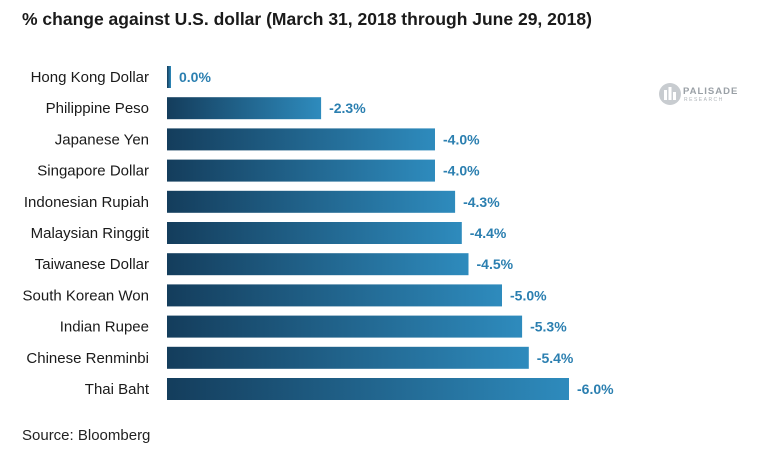  What do you see at coordinates (104, 327) in the screenshot?
I see `category-label: Indian Rupee` at bounding box center [104, 327].